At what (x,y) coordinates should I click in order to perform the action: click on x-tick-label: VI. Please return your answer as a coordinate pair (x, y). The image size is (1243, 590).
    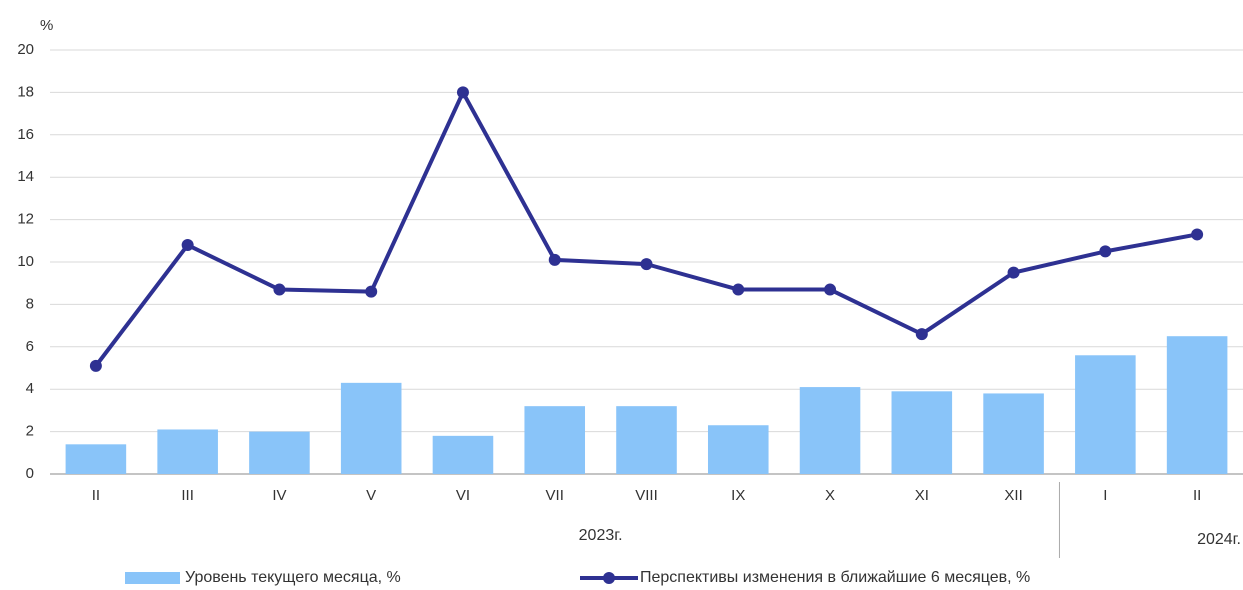
    Looking at the image, I should click on (463, 495).